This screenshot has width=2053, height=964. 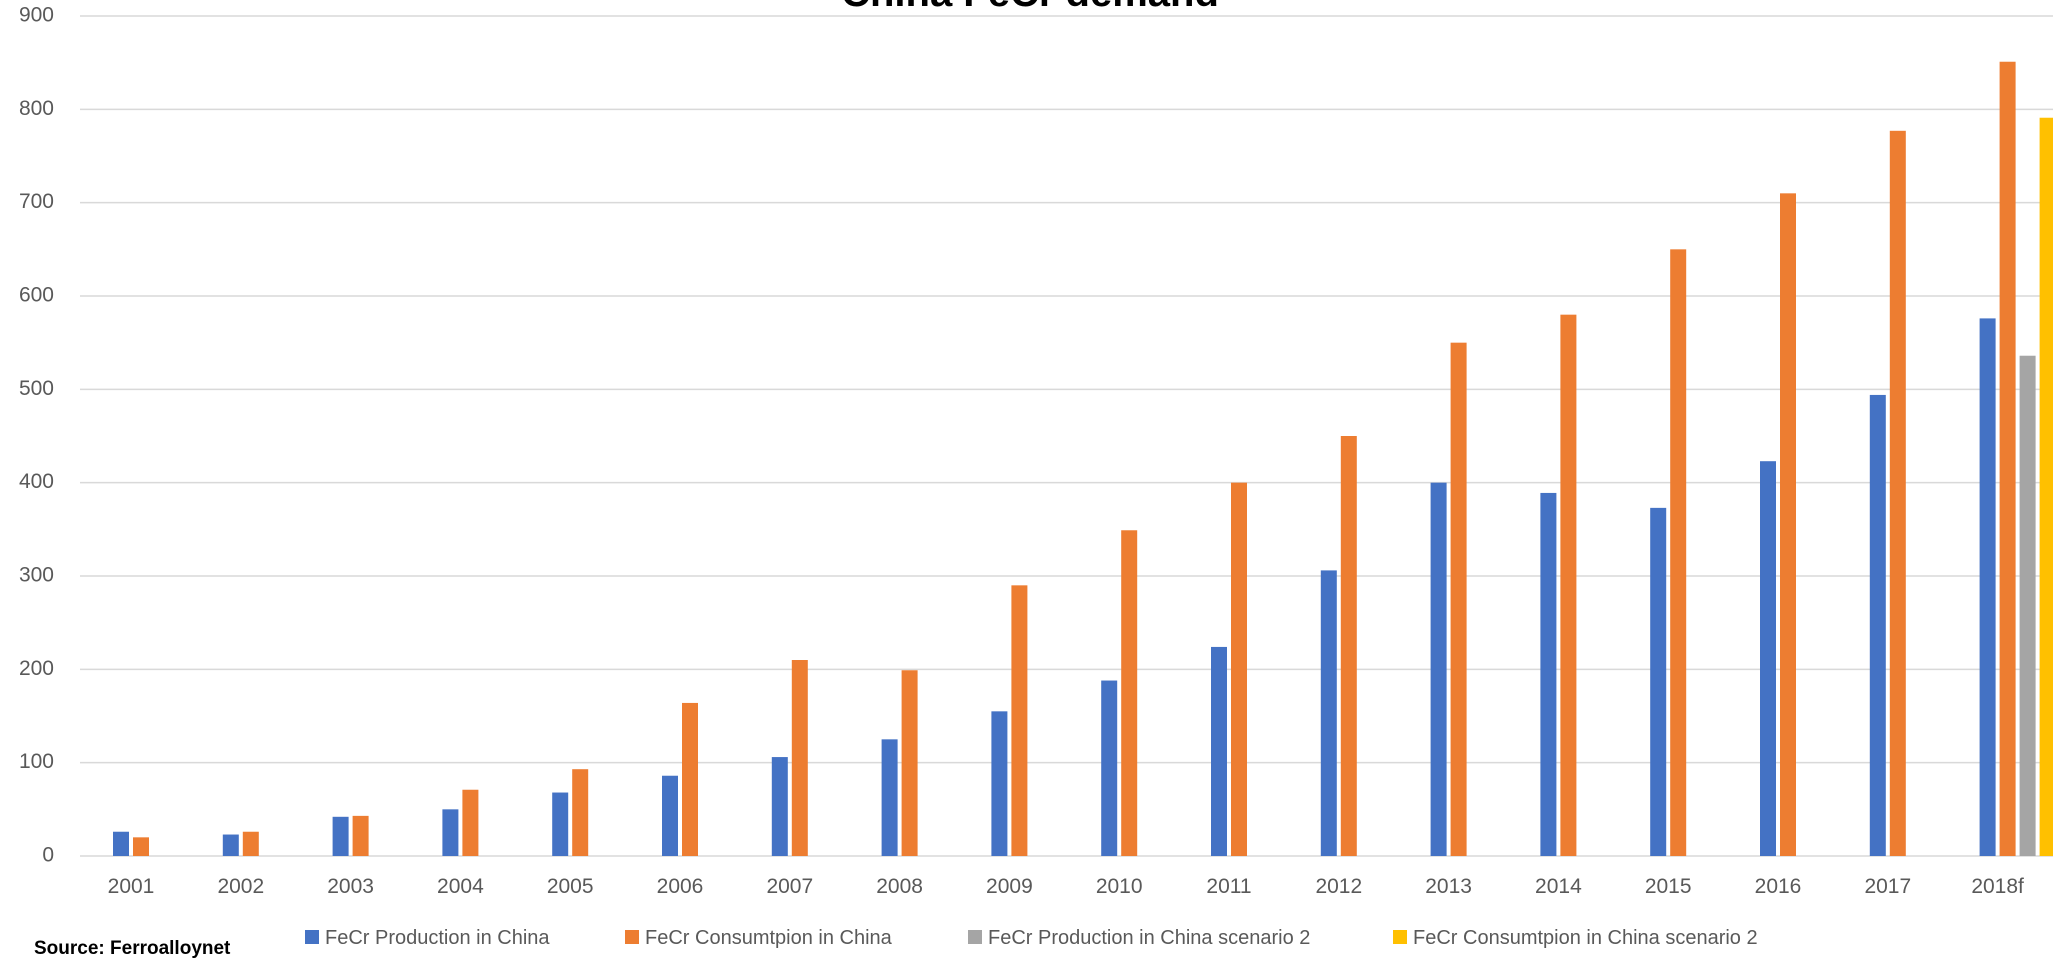 I want to click on x-tick-label: 2008, so click(x=899, y=886).